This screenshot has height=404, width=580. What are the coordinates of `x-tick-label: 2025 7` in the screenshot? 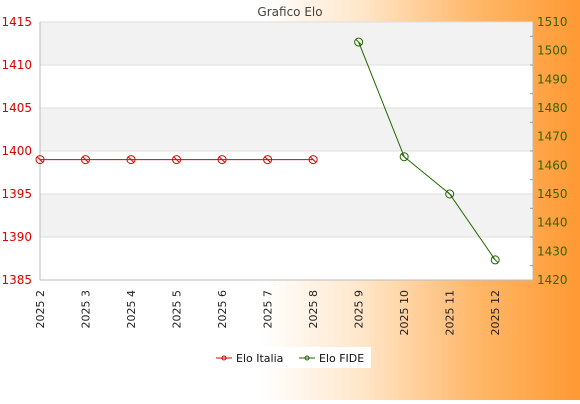 It's located at (268, 309).